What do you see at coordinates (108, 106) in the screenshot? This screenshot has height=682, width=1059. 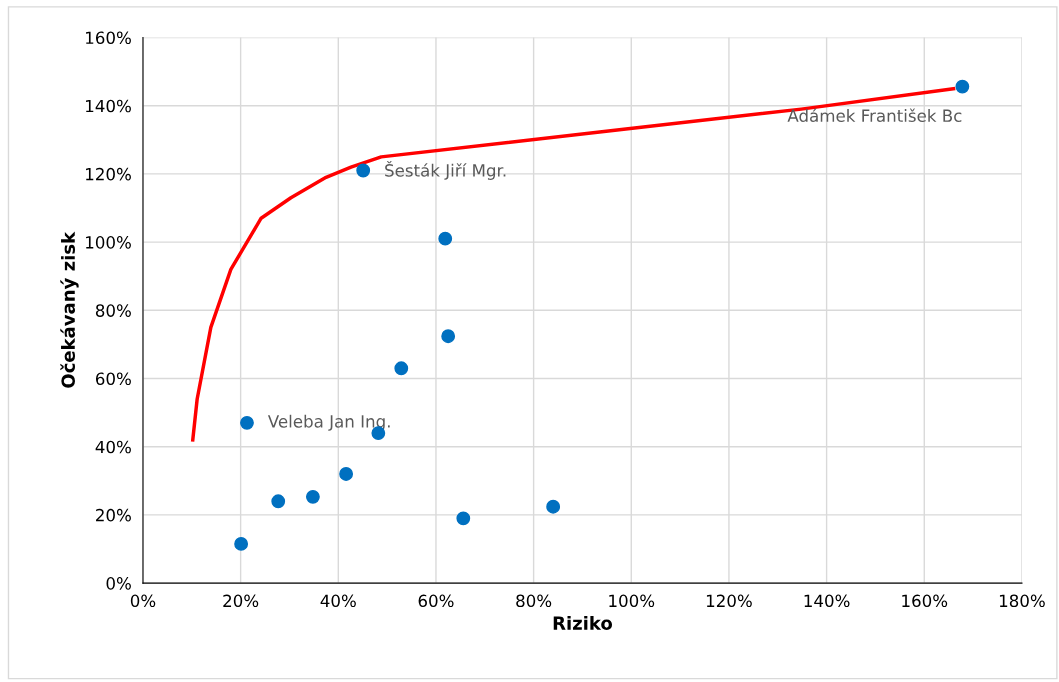 I see `y-tick-label: 140%` at bounding box center [108, 106].